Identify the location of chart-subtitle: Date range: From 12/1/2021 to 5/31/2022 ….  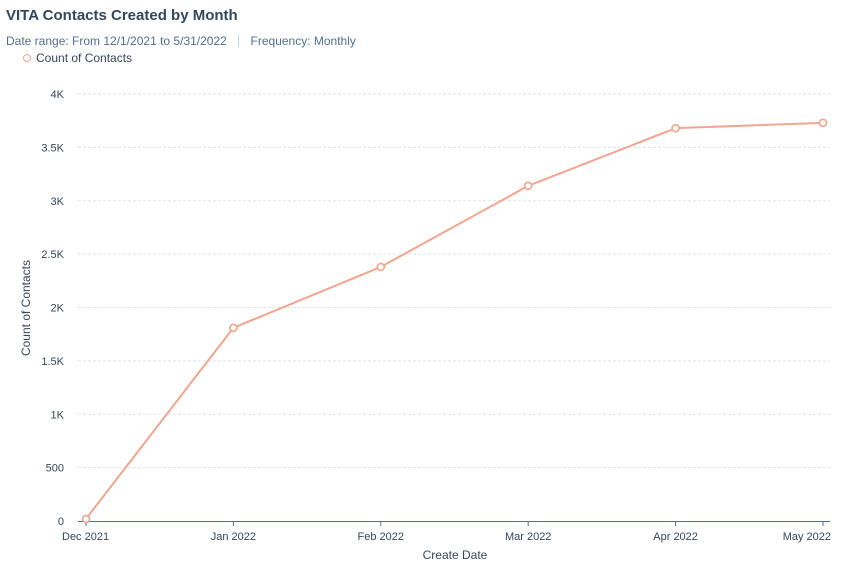
(430, 41).